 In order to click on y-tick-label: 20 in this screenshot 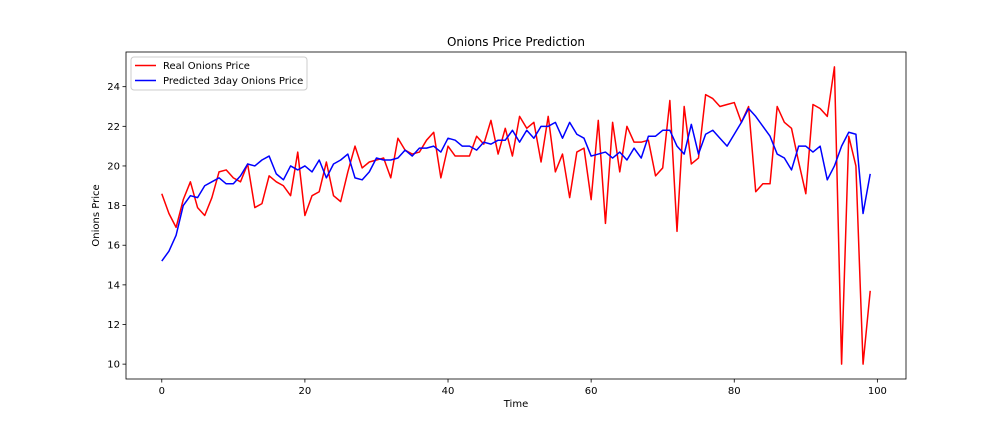, I will do `click(113, 166)`.